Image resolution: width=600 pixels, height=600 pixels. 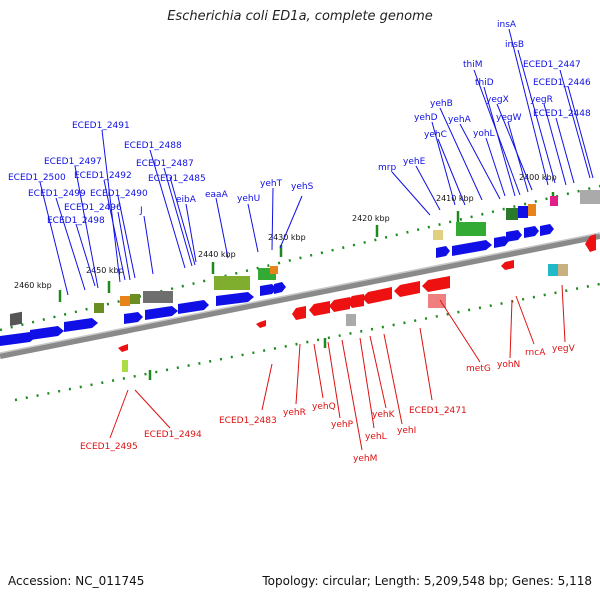 What do you see at coordinates (173, 435) in the screenshot?
I see `label-ECED1_2494: ECED1_2494` at bounding box center [173, 435].